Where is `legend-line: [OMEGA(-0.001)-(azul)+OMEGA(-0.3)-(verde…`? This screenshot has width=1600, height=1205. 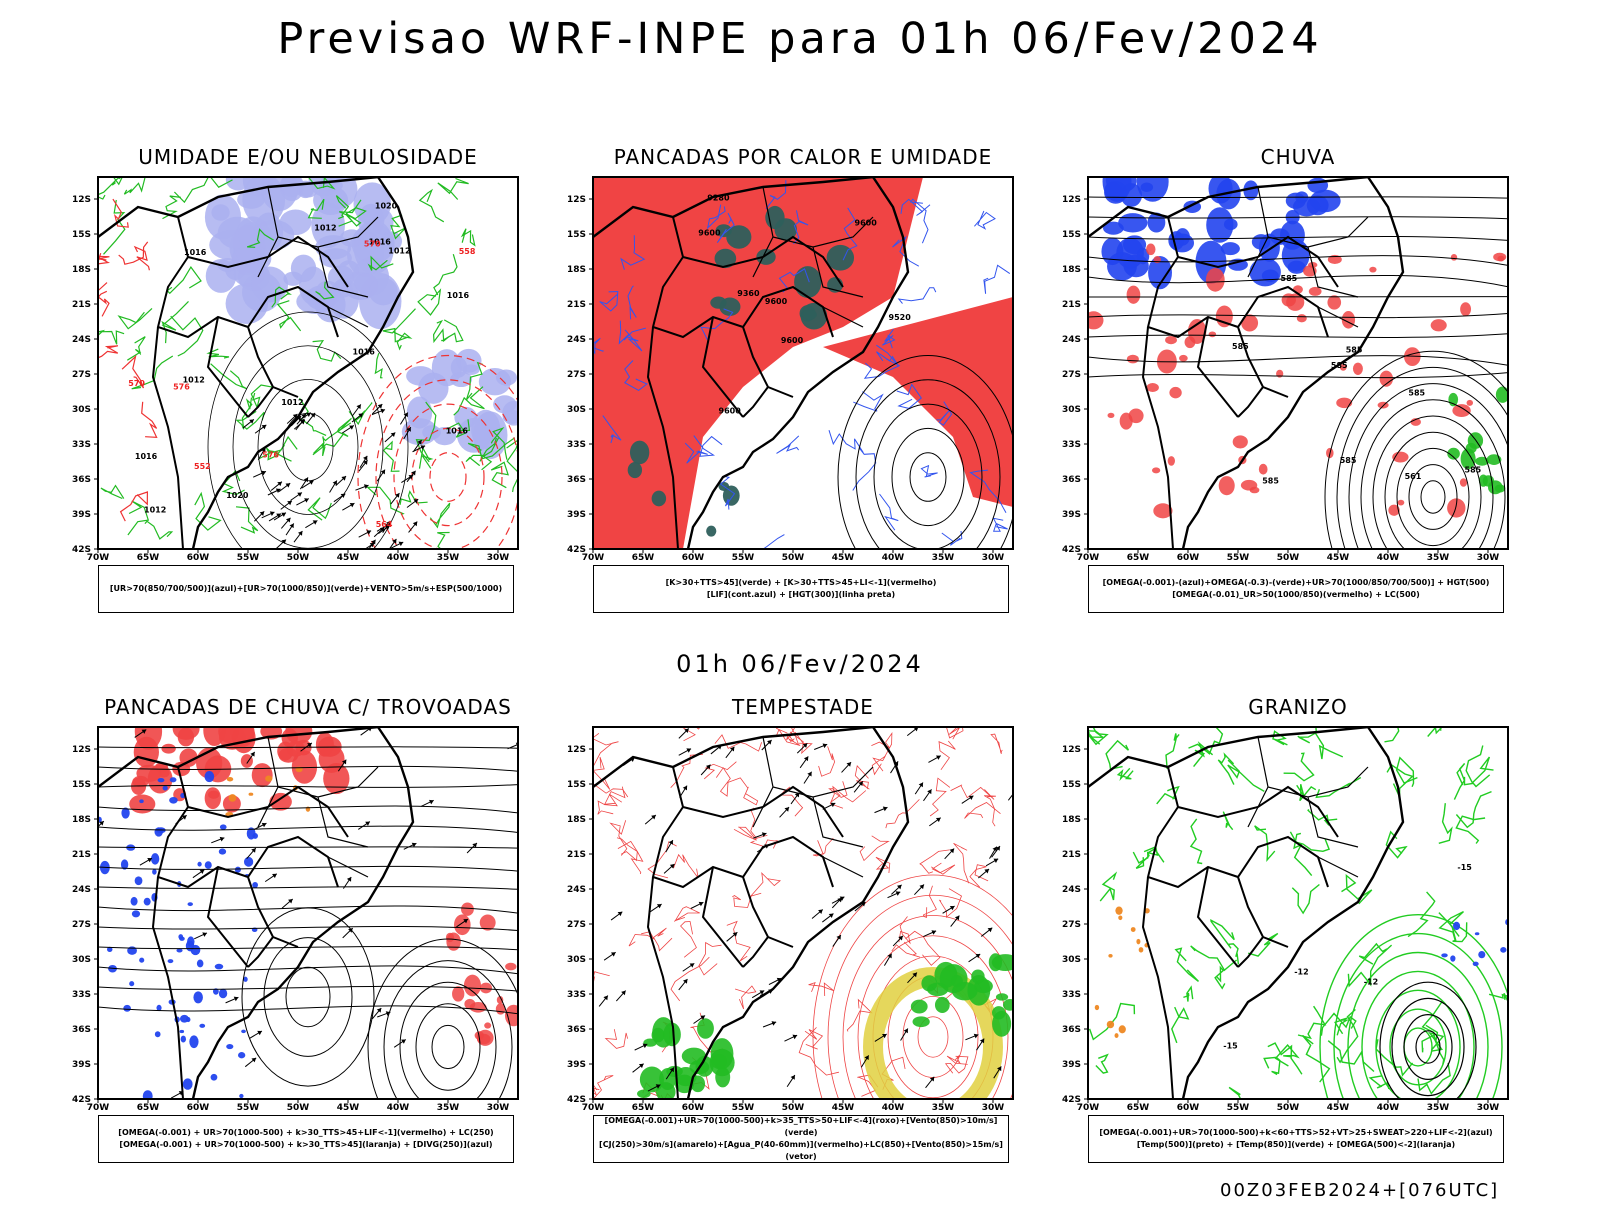
legend-line: [OMEGA(-0.001)-(azul)+OMEGA(-0.3)-(verde… is located at coordinates (1296, 582).